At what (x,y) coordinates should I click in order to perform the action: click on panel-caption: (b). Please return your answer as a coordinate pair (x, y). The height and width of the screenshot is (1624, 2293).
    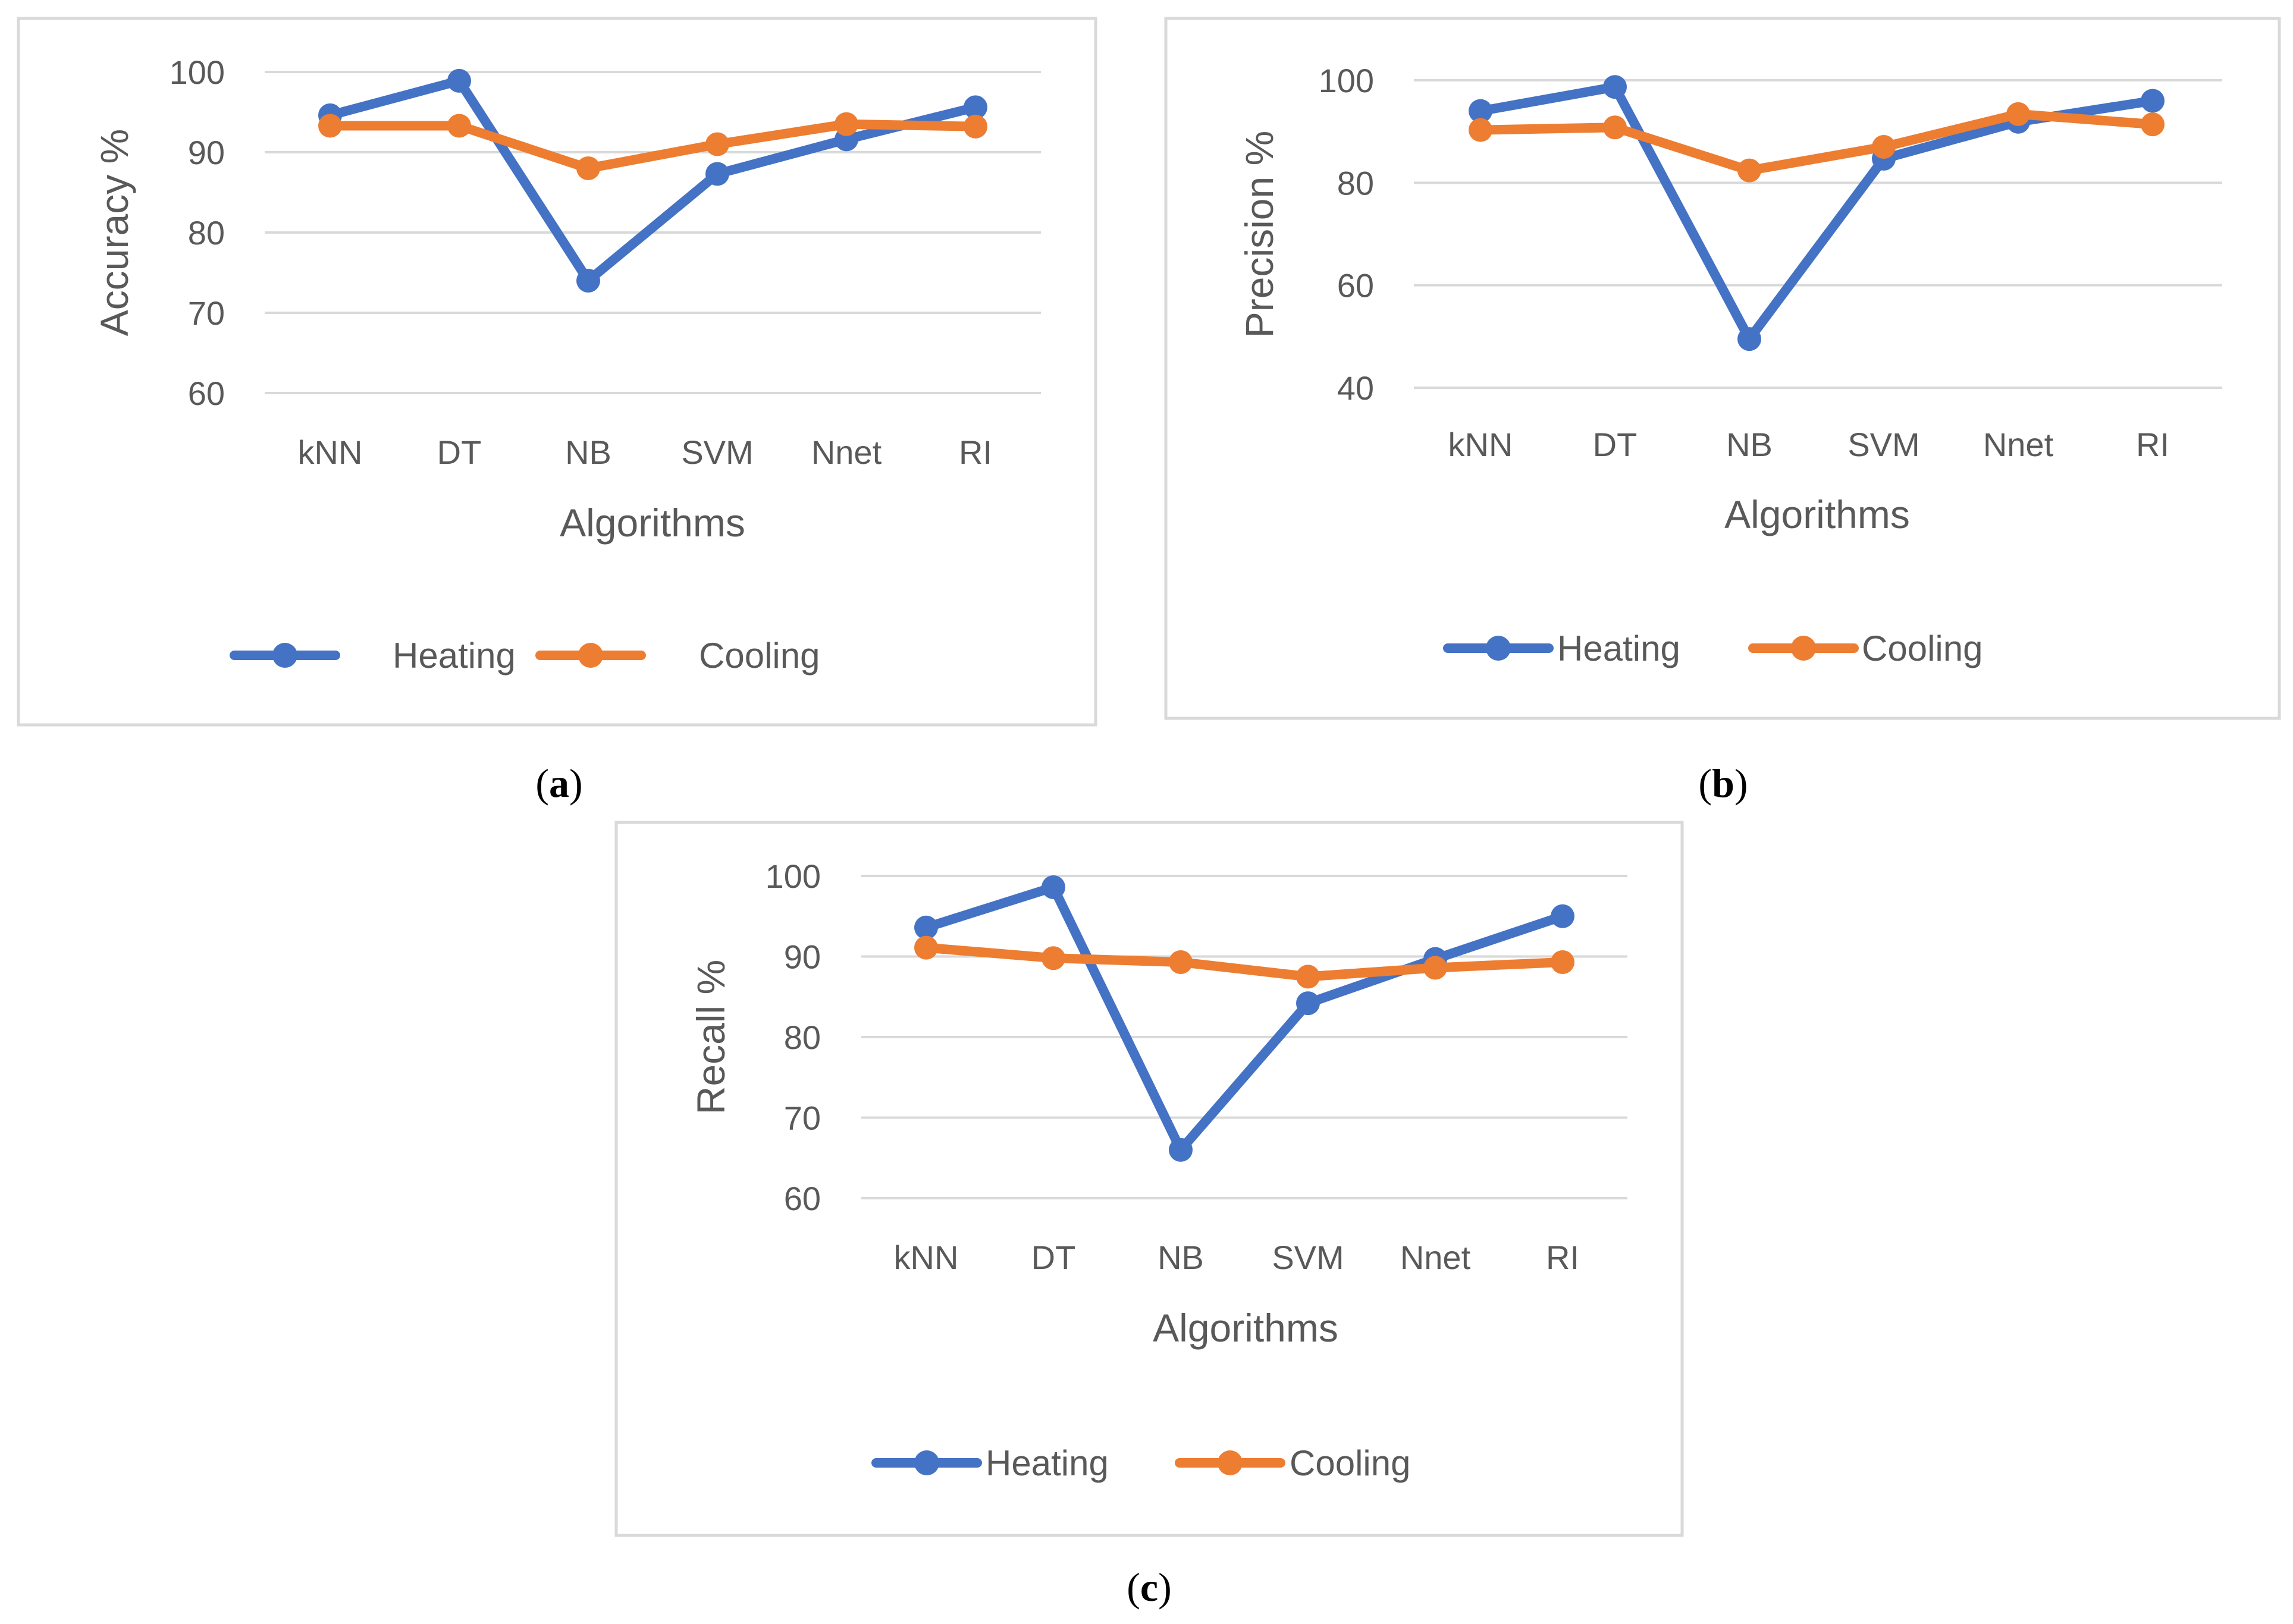
    Looking at the image, I should click on (1723, 784).